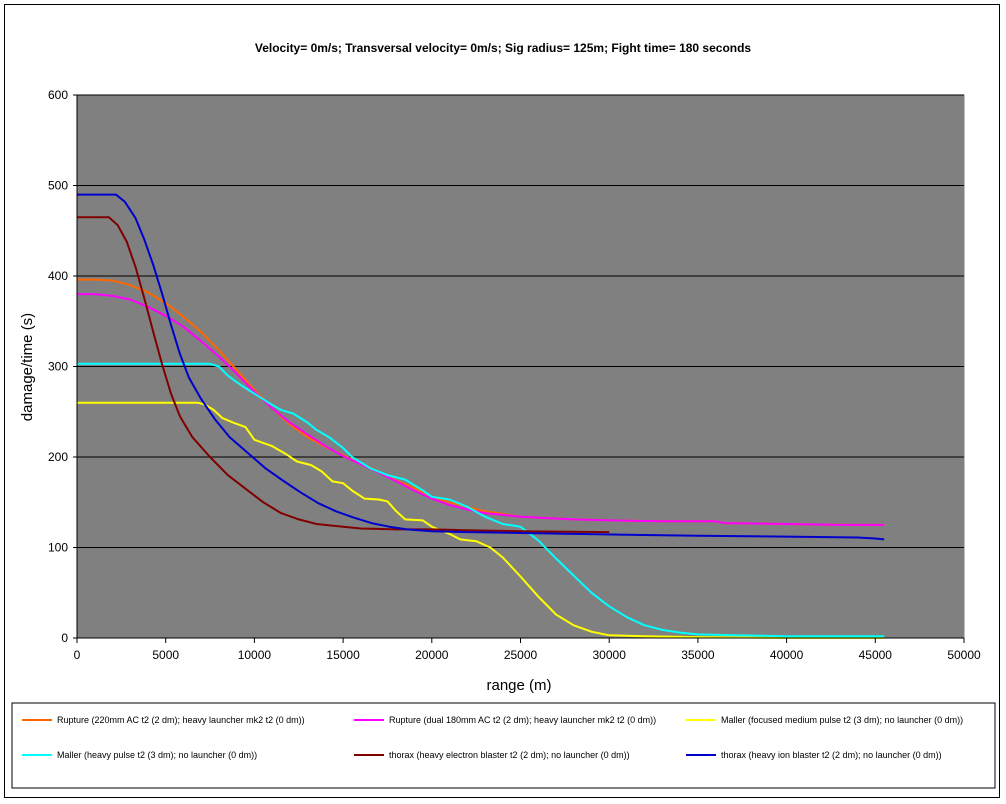 Image resolution: width=1006 pixels, height=804 pixels. I want to click on legend-box, so click(503, 745).